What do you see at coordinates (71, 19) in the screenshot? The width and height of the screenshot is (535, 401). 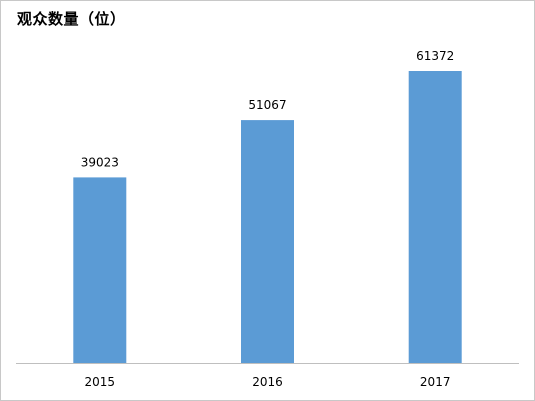 I see `chart-title: 观众数量（位）` at bounding box center [71, 19].